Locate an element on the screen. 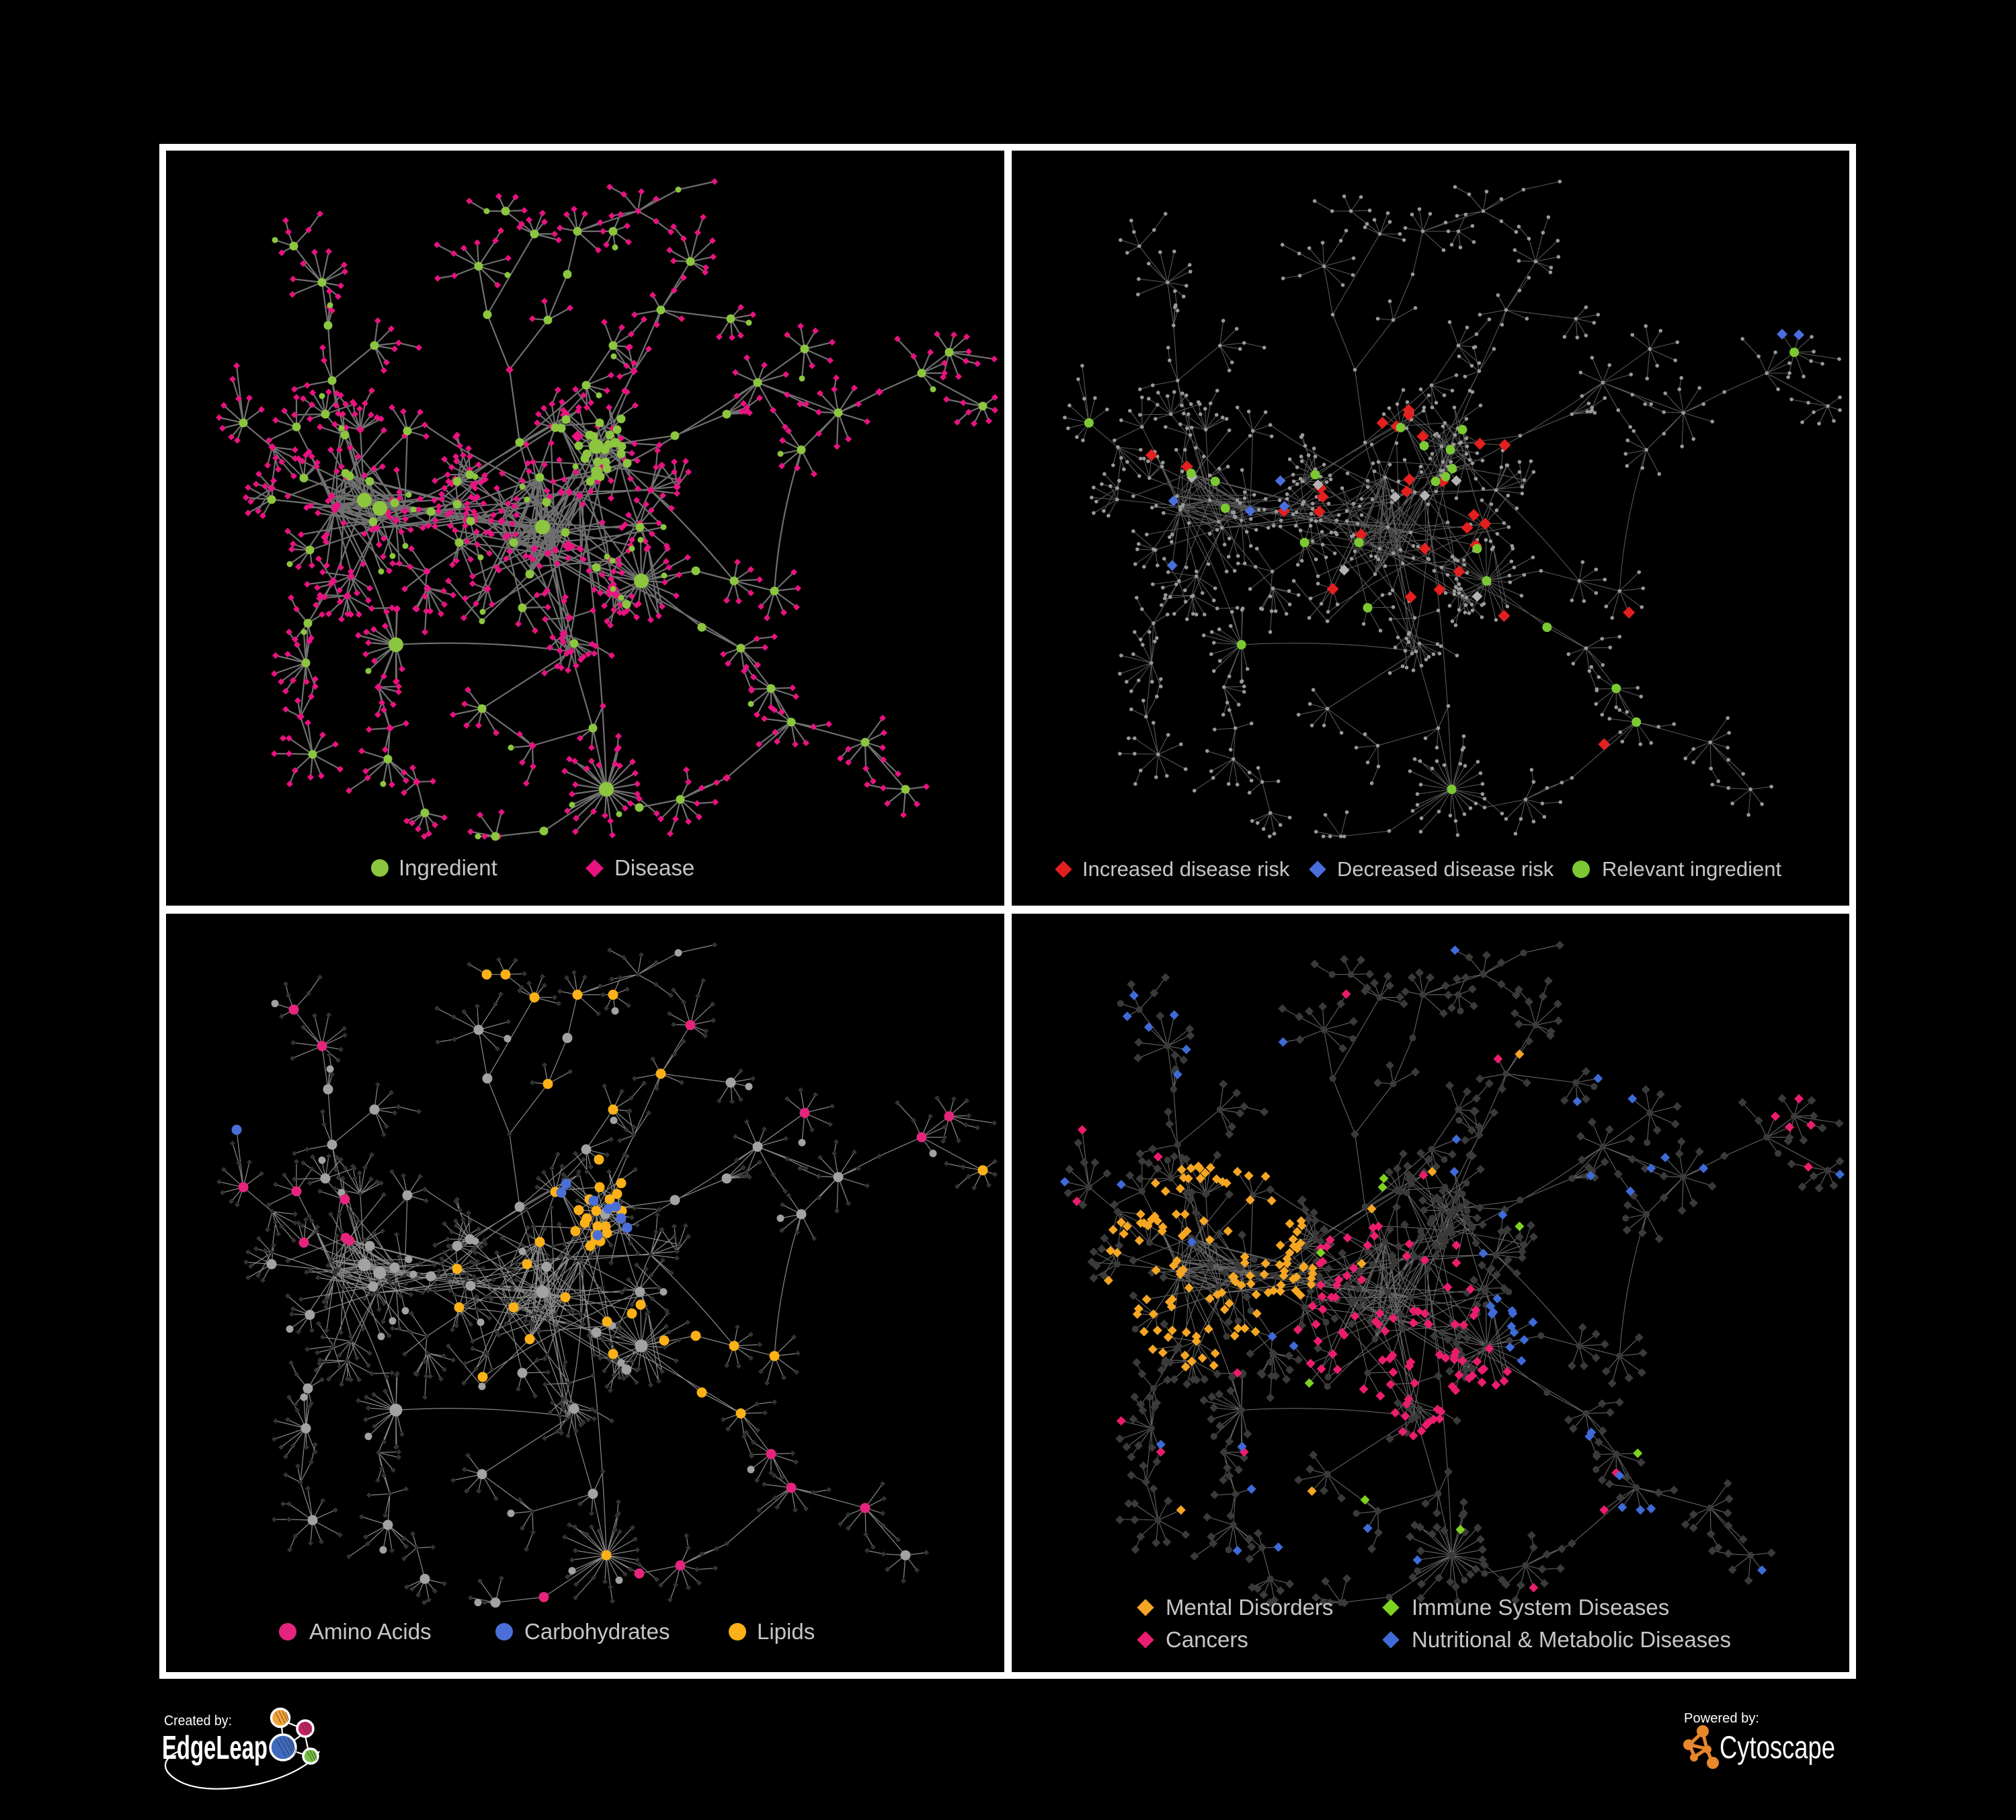 Image resolution: width=2016 pixels, height=1820 pixels. svg-text: Powered by: is located at coordinates (1721, 1718).